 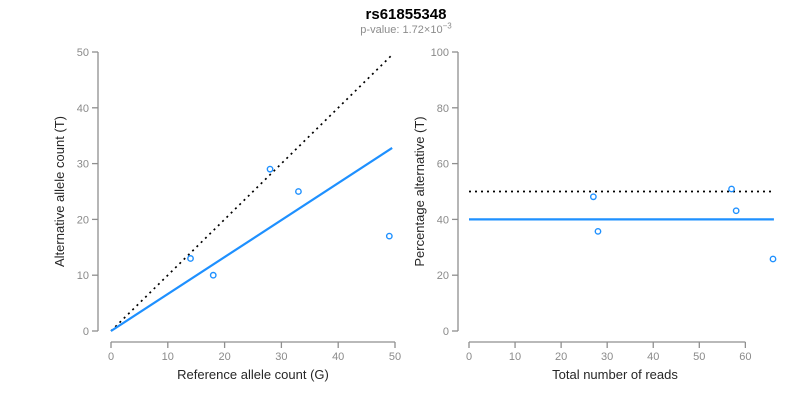 What do you see at coordinates (83, 53) in the screenshot?
I see `y-tick-label: 50` at bounding box center [83, 53].